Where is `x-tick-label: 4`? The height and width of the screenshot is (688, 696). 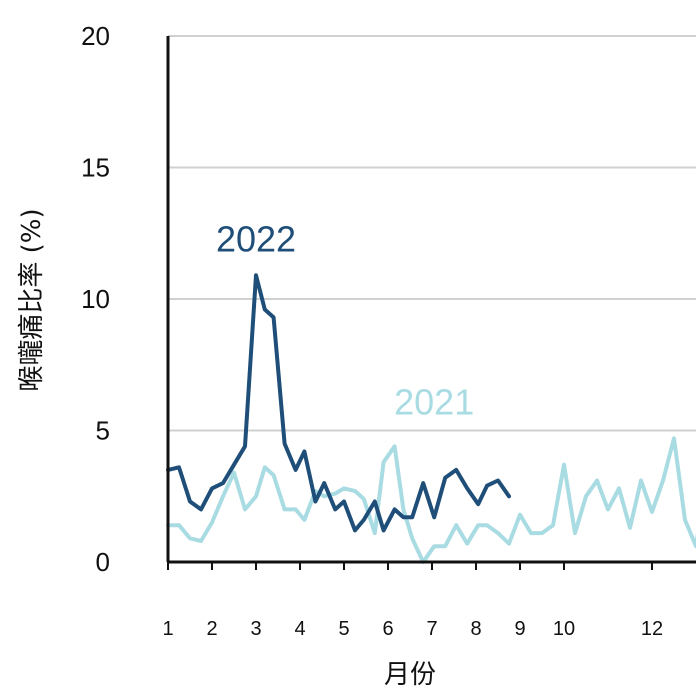
x-tick-label: 4 is located at coordinates (299, 629).